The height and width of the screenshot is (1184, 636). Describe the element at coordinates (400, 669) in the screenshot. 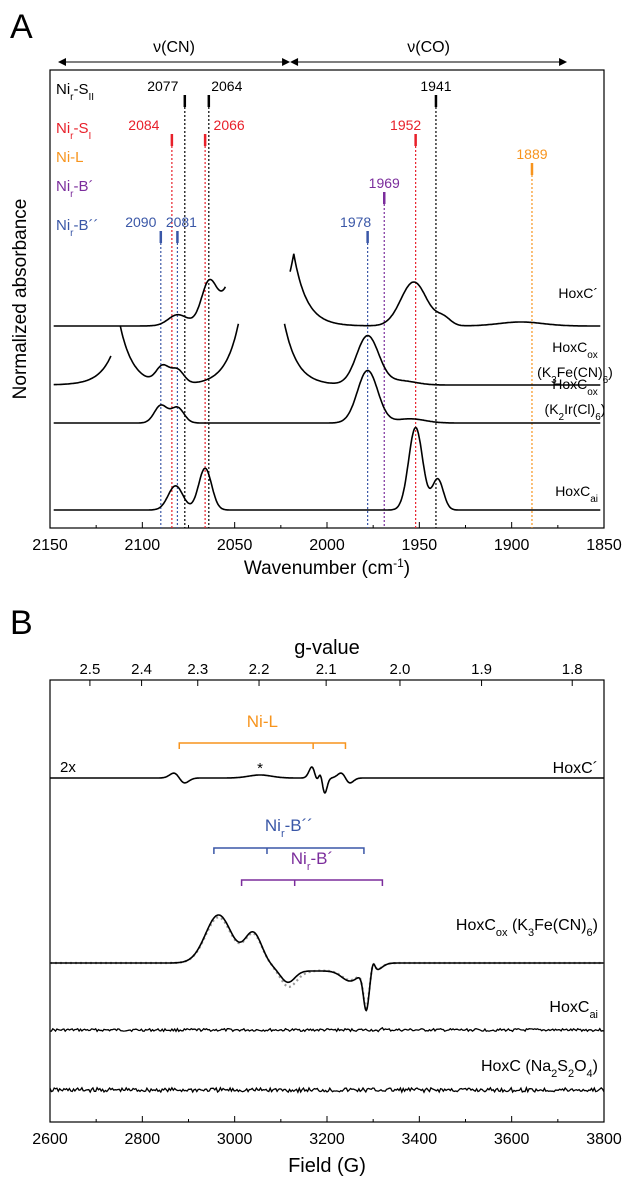

I see `g-tick-label: 2.0` at that location.